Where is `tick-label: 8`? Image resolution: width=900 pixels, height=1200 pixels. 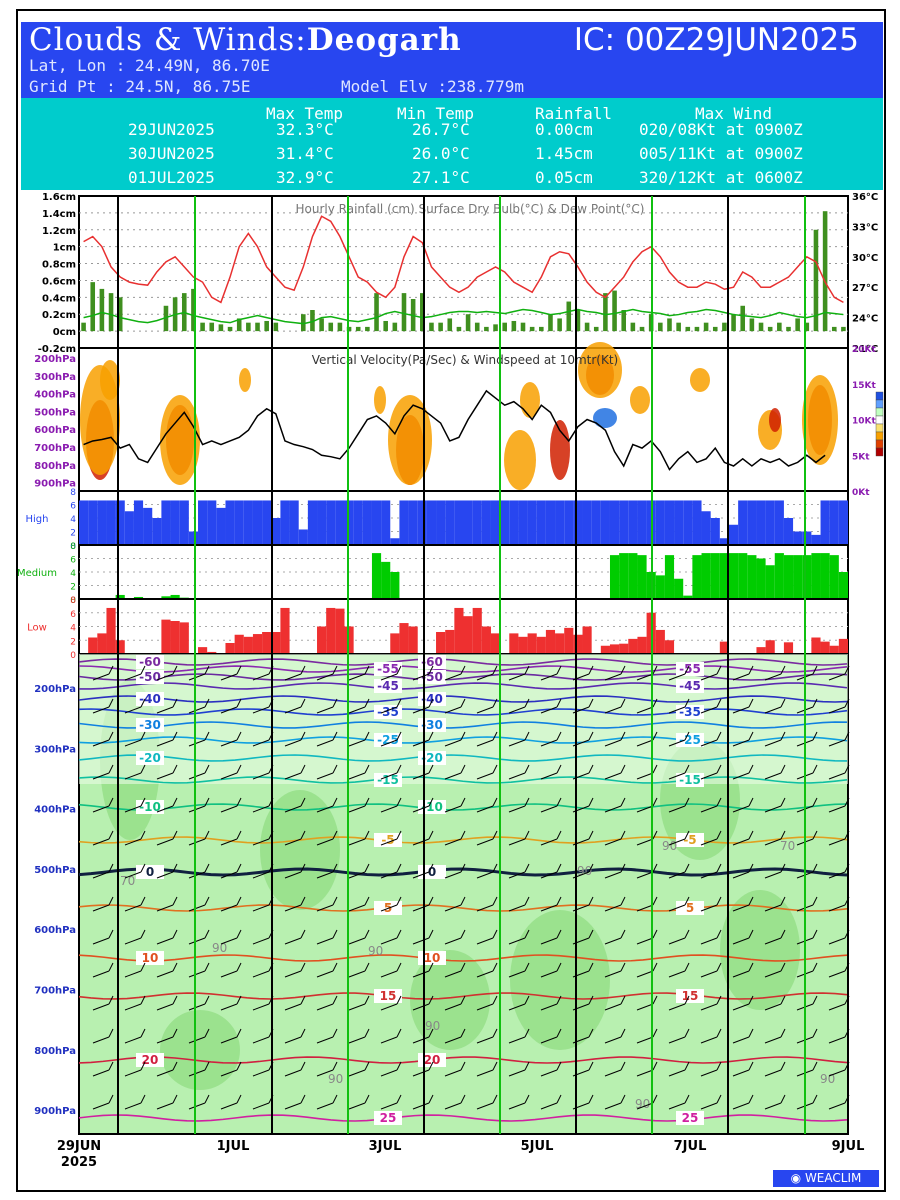
tick-label: 8 is located at coordinates (73, 547).